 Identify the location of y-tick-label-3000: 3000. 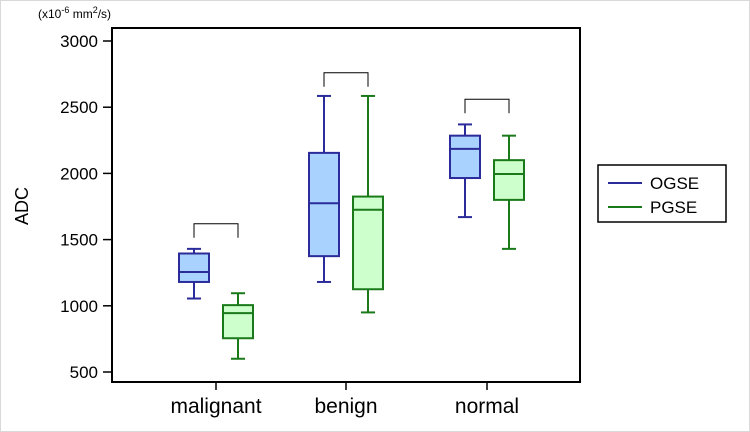
(79, 41).